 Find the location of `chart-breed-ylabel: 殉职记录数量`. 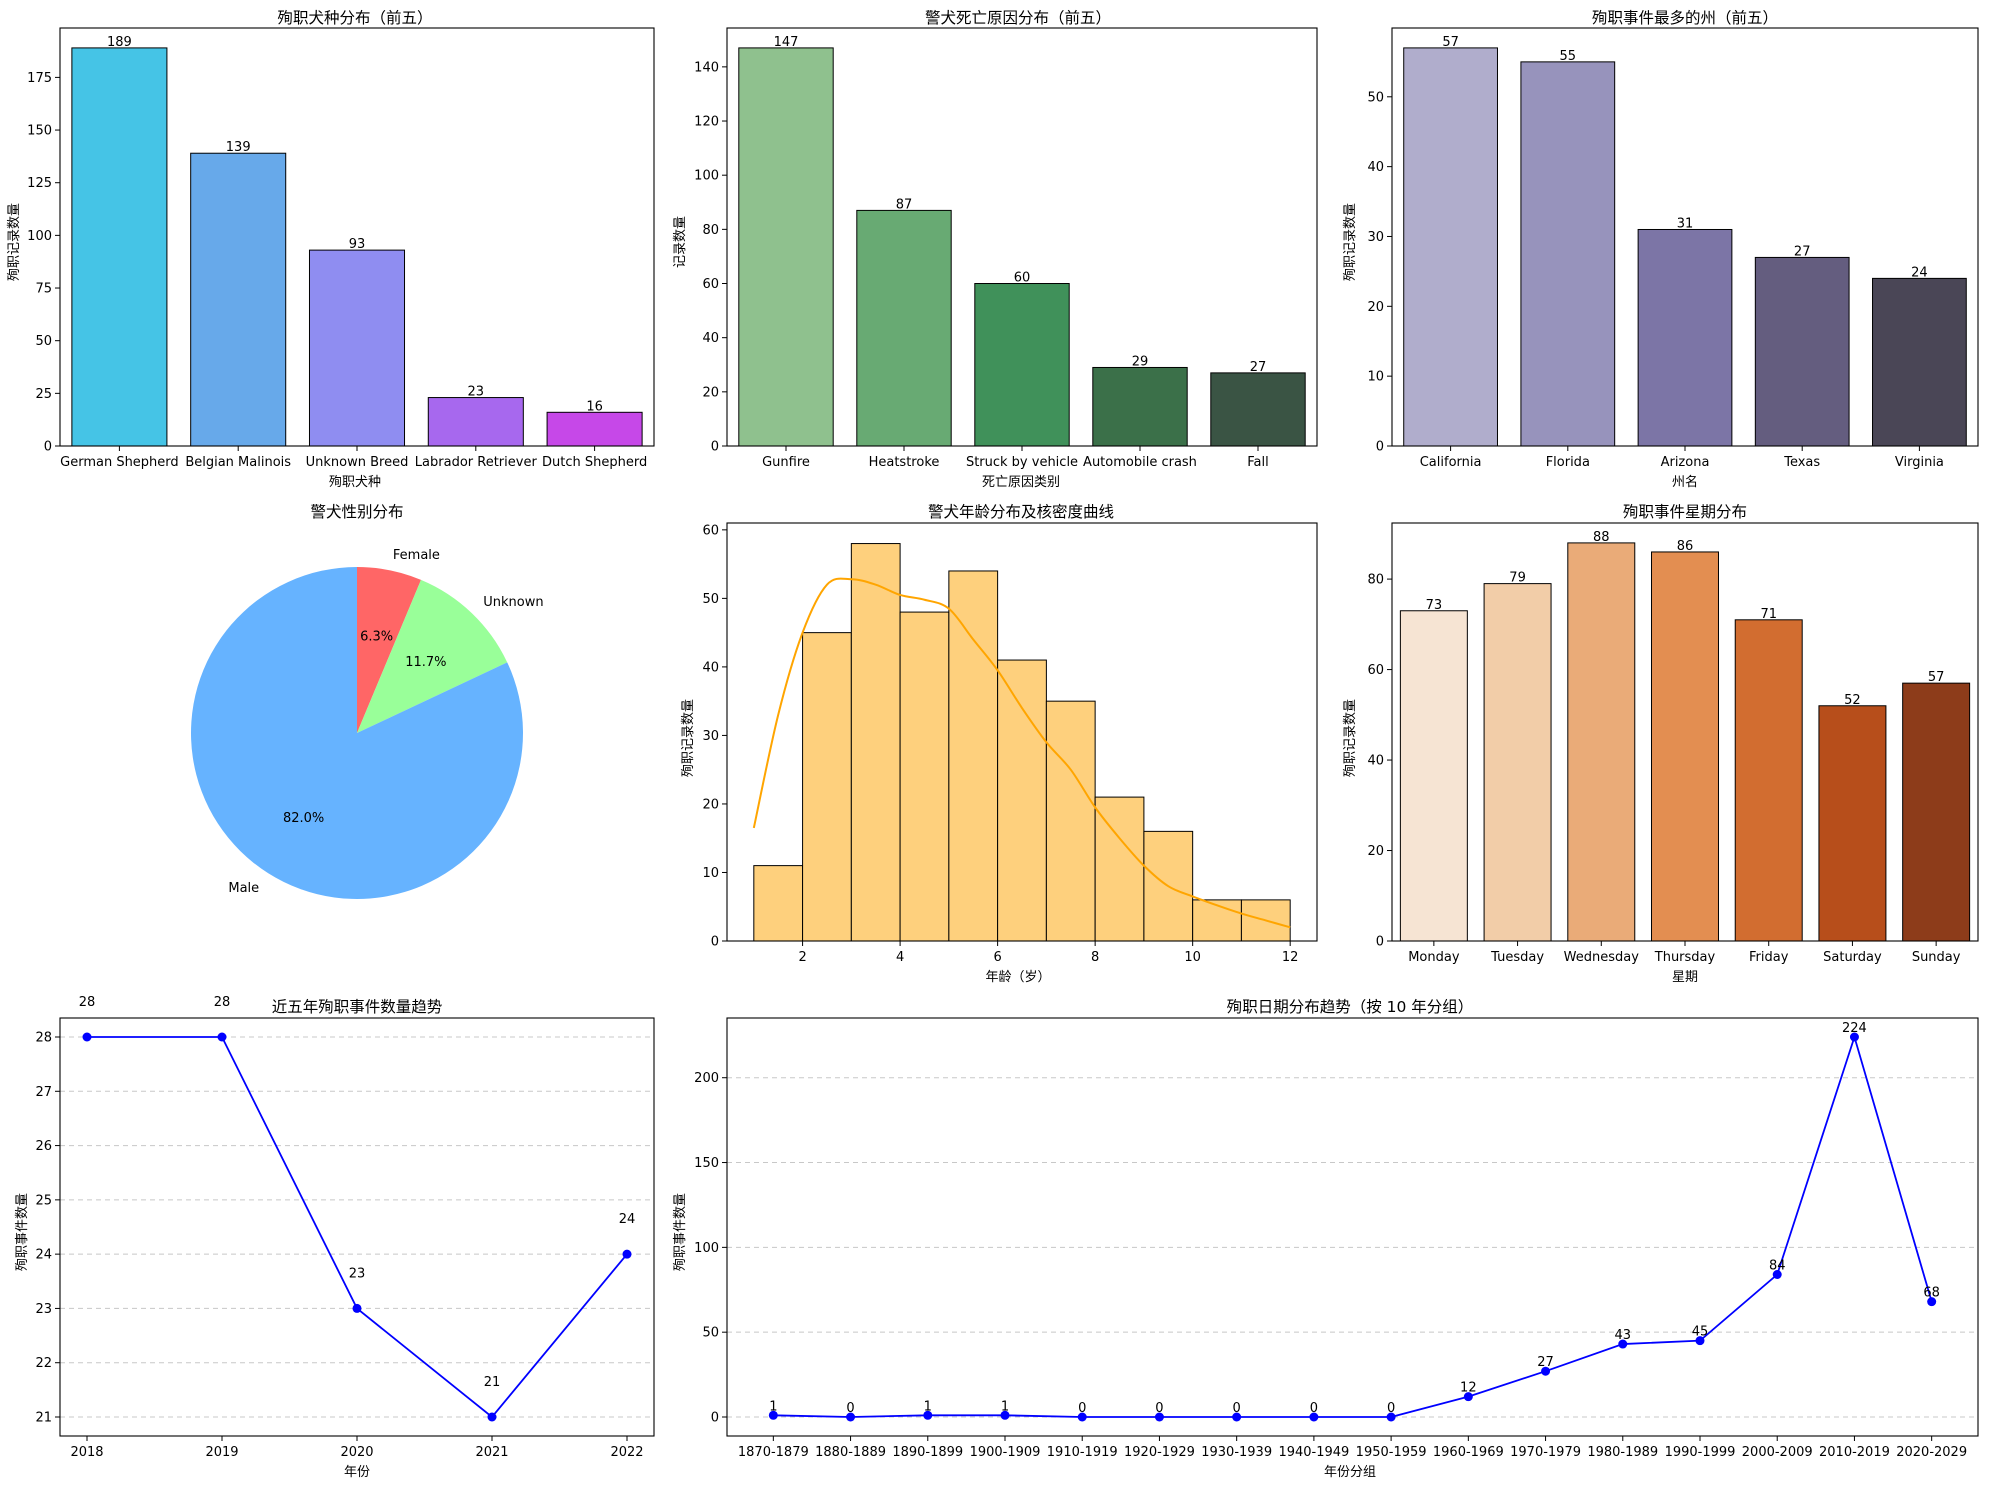

chart-breed-ylabel: 殉职记录数量 is located at coordinates (14, 242).